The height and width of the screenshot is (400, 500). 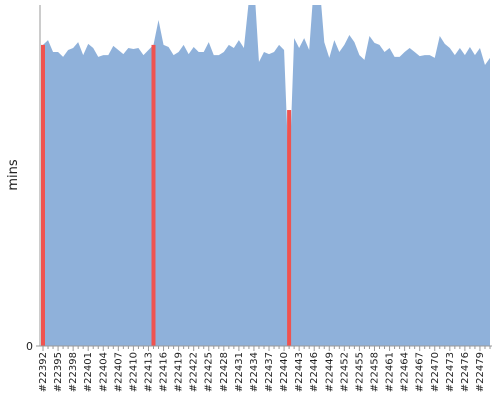 I want to click on x-tick-label: #22446, so click(x=314, y=372).